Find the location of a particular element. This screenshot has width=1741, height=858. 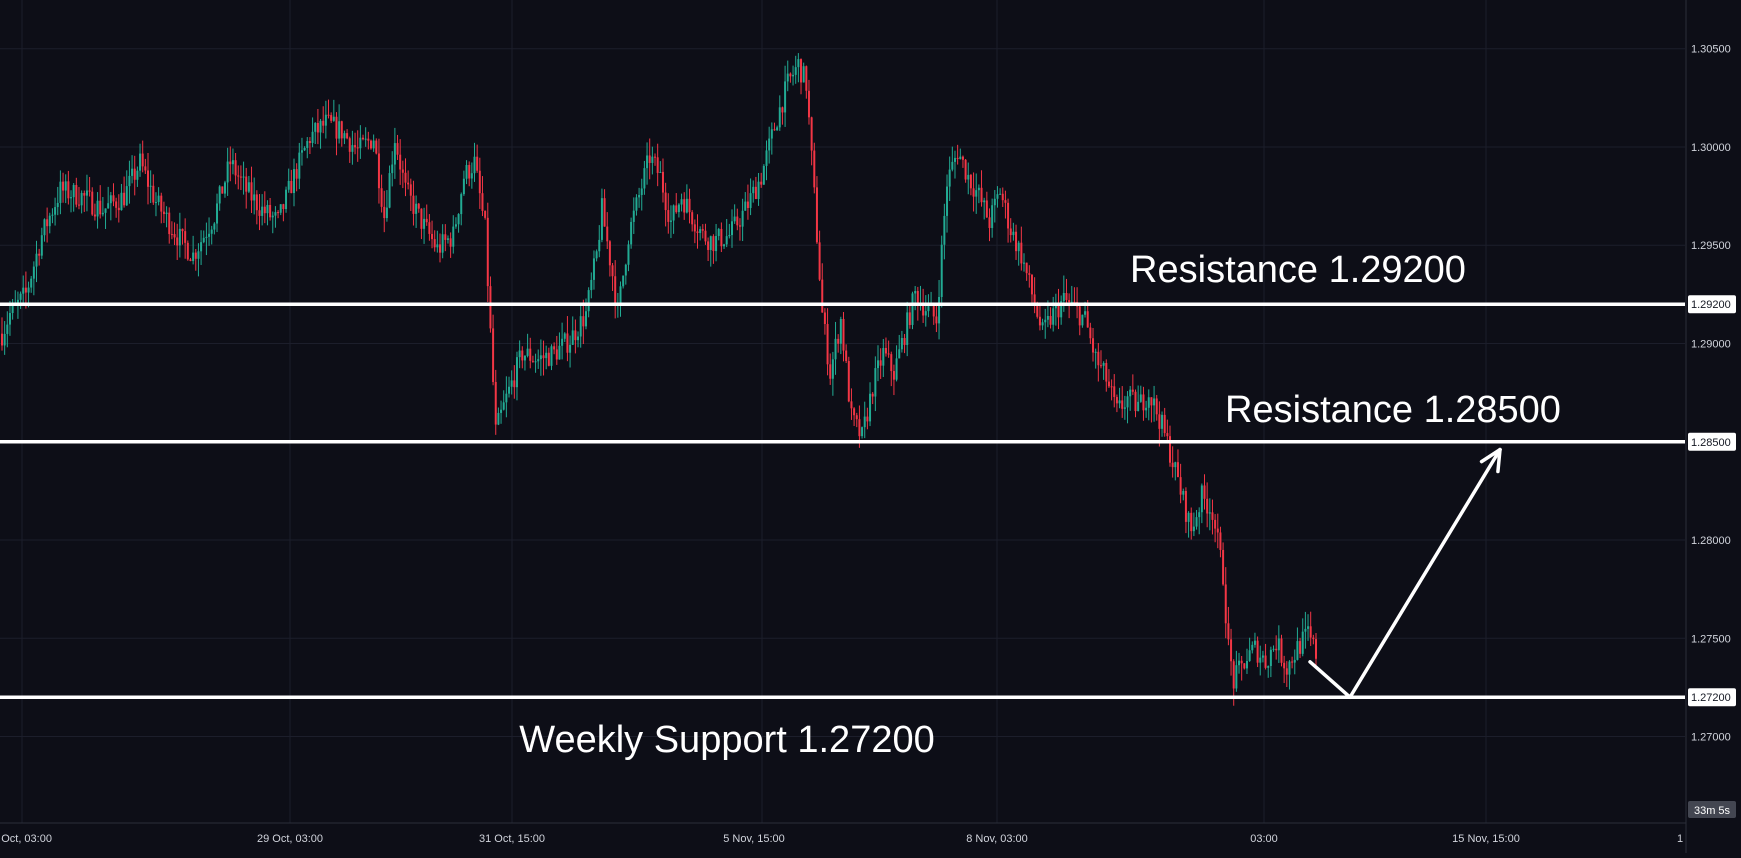

resistance-2-price-label: 1.28500 is located at coordinates (1711, 443).